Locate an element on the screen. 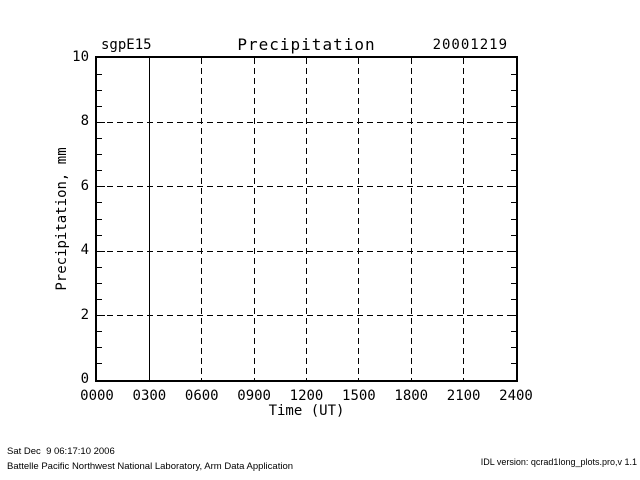 This screenshot has width=640, height=480. y-tick-label: 8 is located at coordinates (84, 121).